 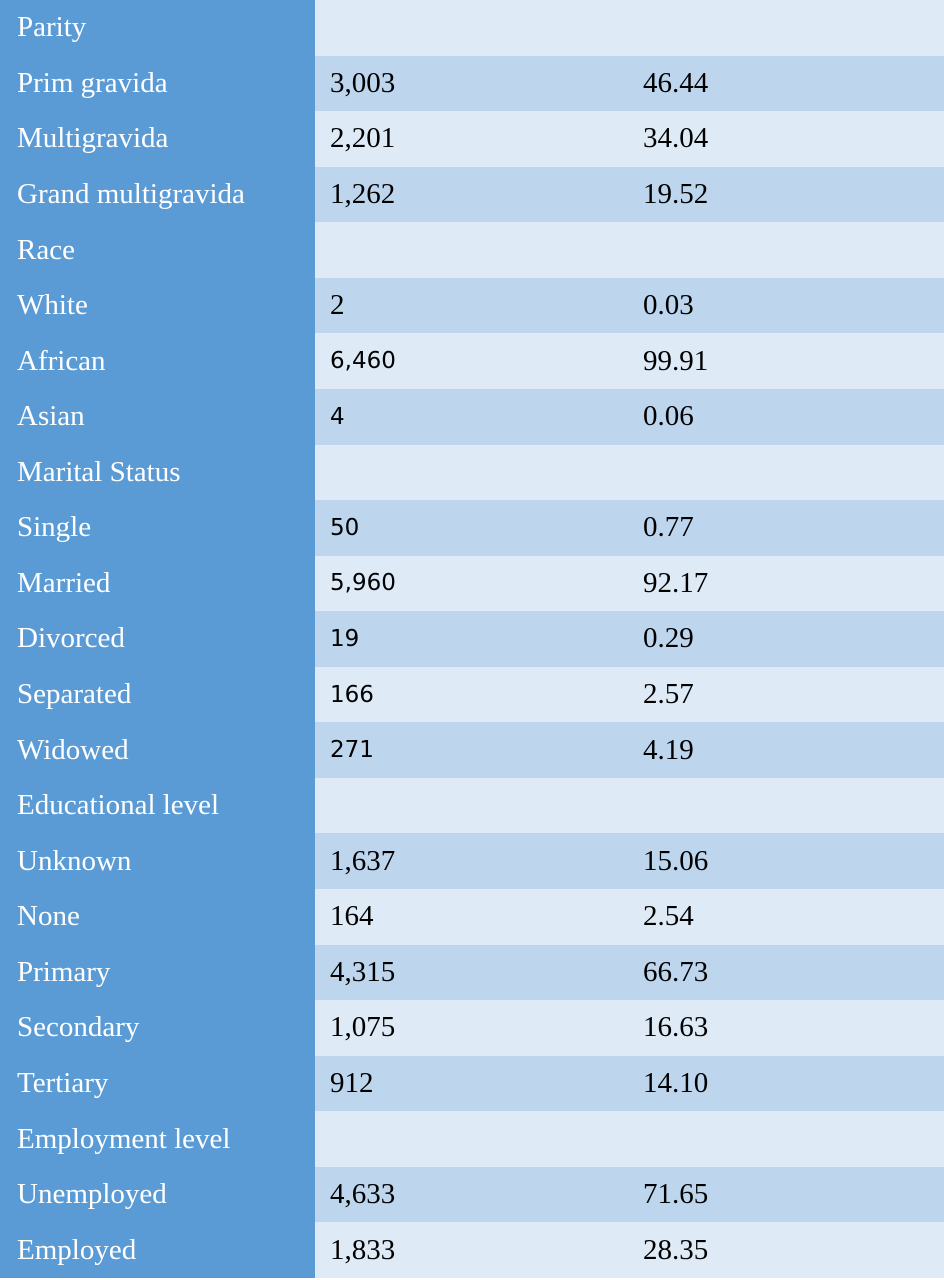 I want to click on row-label: Educational level, so click(x=157, y=805).